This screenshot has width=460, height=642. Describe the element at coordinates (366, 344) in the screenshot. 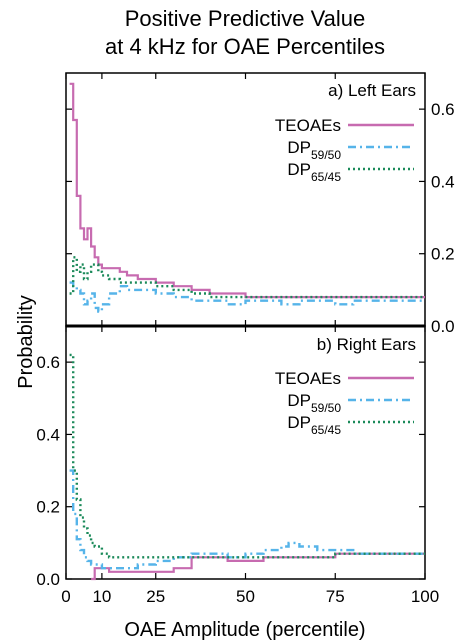

I see `panel-right-ears-label: b) Right Ears` at that location.